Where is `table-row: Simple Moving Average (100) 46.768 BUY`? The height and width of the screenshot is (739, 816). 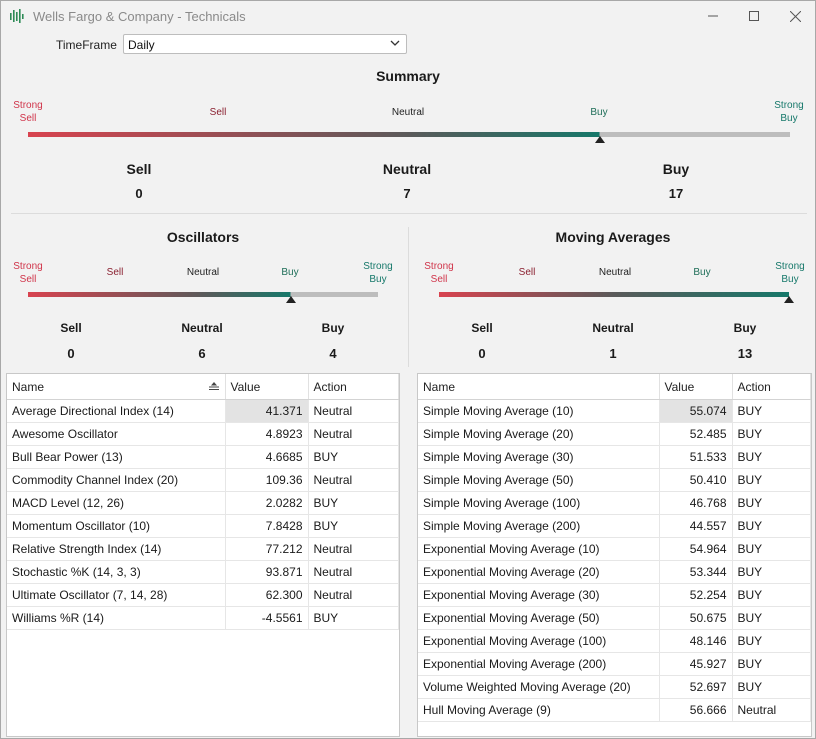
table-row: Simple Moving Average (100) 46.768 BUY is located at coordinates (614, 503).